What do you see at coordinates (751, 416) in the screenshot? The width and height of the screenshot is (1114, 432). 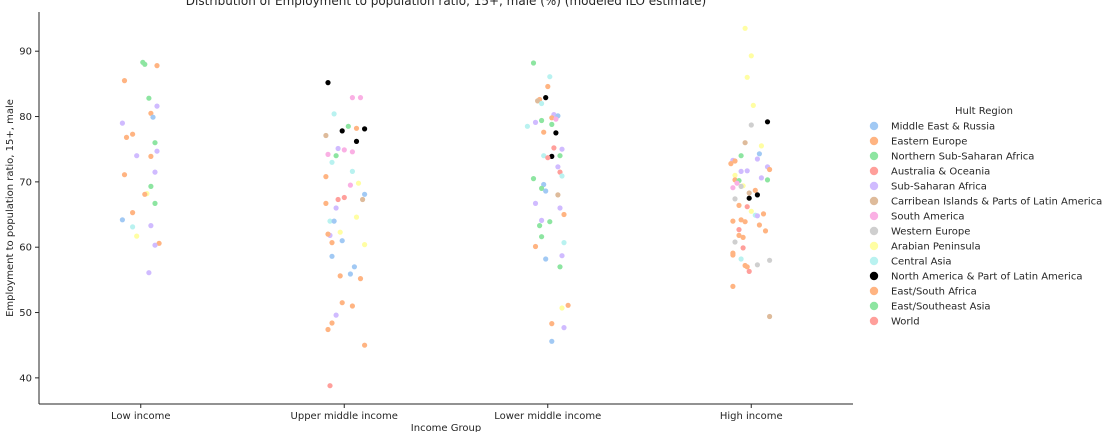 I see `x-tick-label: High income` at bounding box center [751, 416].